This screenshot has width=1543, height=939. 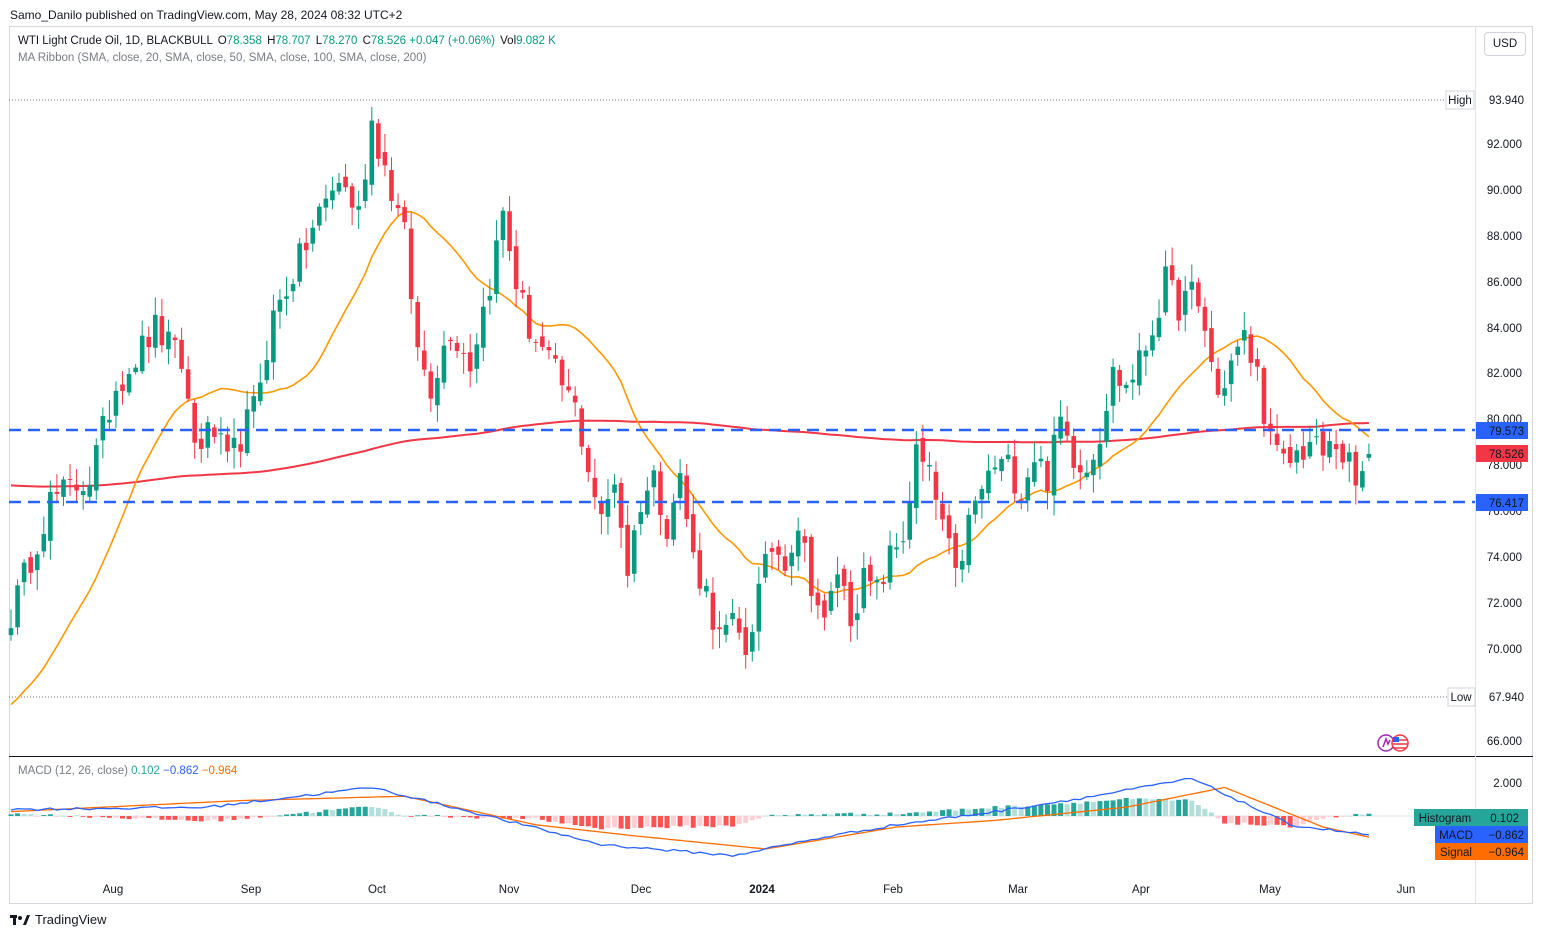 I want to click on date-tick: Feb, so click(x=893, y=890).